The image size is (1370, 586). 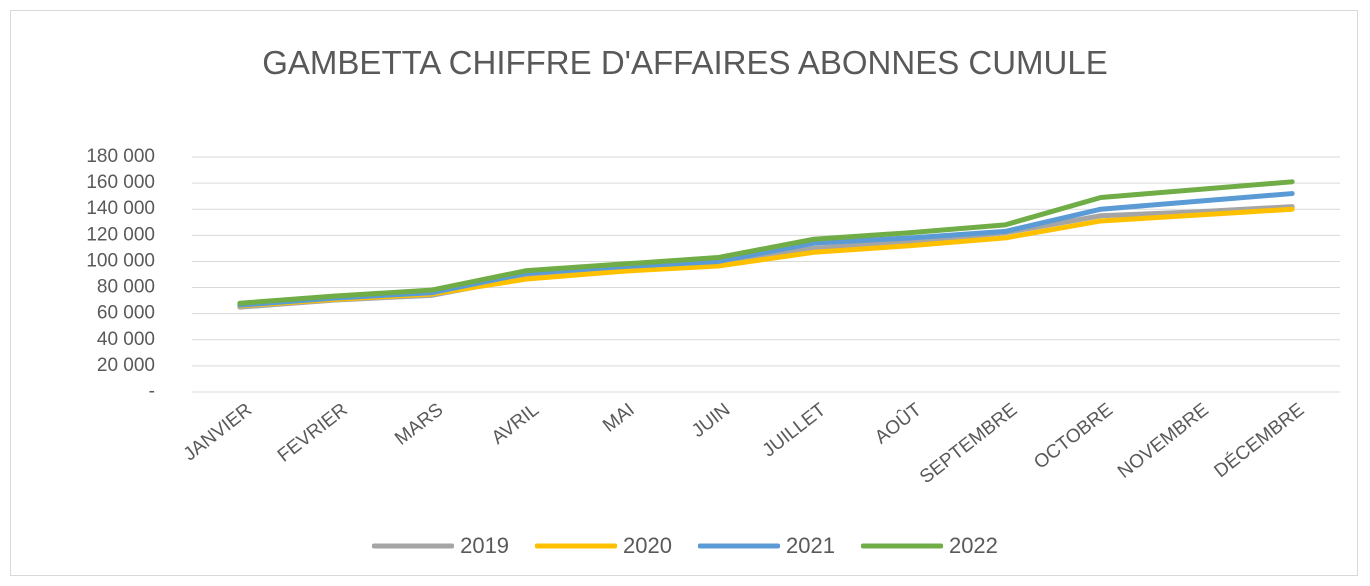 What do you see at coordinates (515, 423) in the screenshot?
I see `x-tick-label: AVRIL` at bounding box center [515, 423].